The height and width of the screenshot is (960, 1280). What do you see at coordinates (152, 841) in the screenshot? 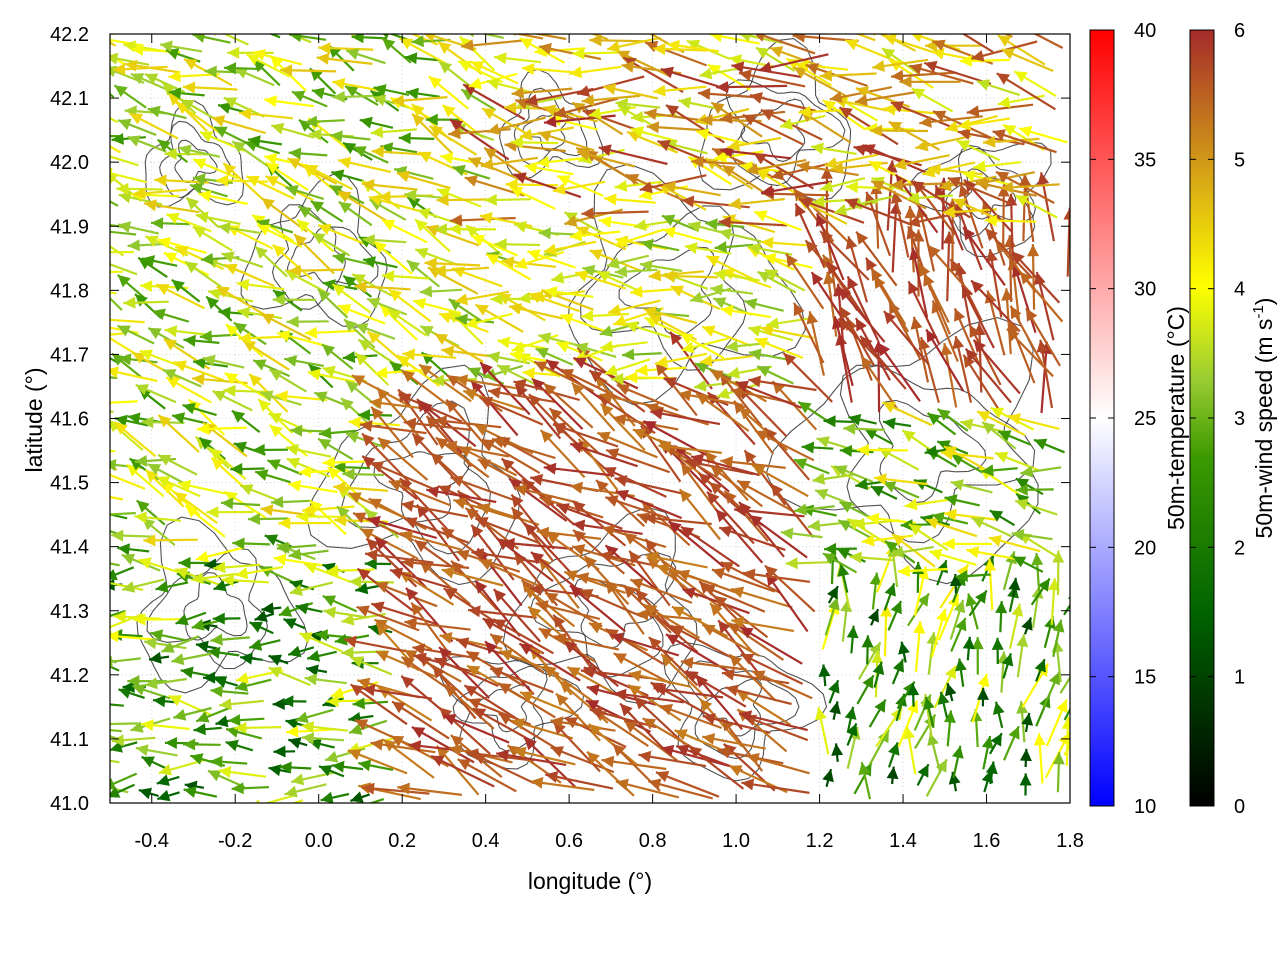
I see `x-tick-label: -0.4` at bounding box center [152, 841].